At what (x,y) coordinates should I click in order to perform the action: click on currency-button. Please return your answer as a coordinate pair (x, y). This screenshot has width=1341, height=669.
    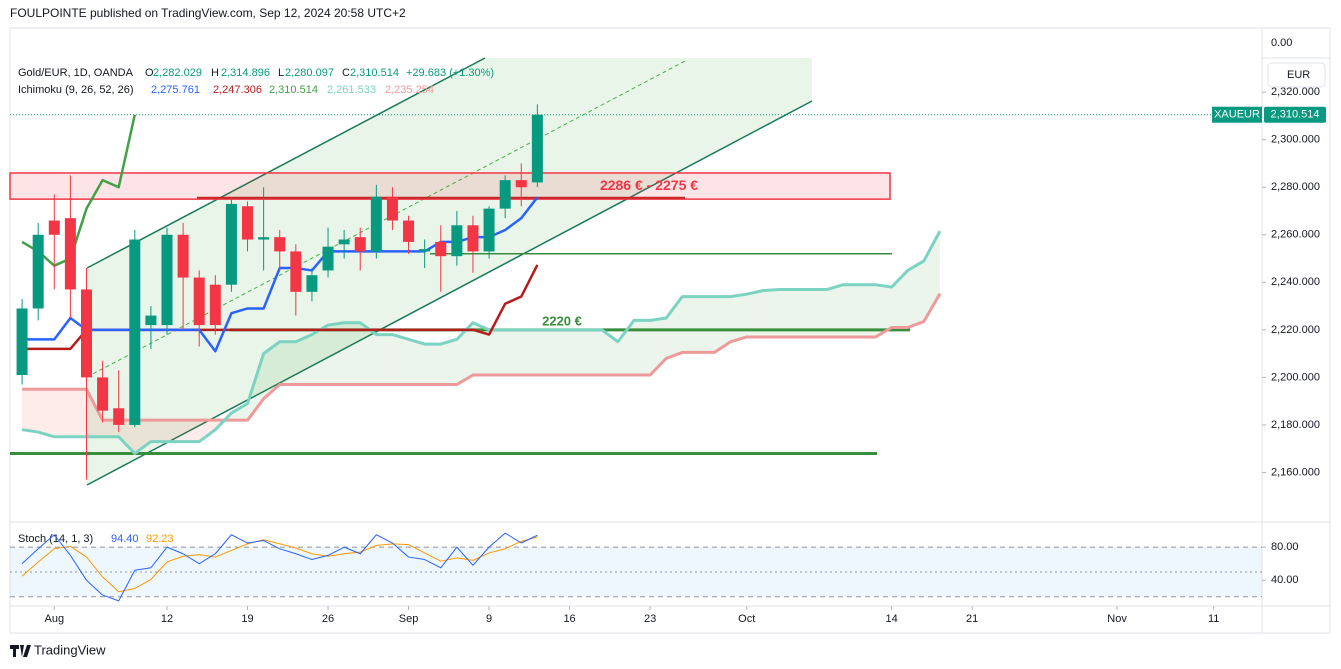
    Looking at the image, I should click on (1296, 75).